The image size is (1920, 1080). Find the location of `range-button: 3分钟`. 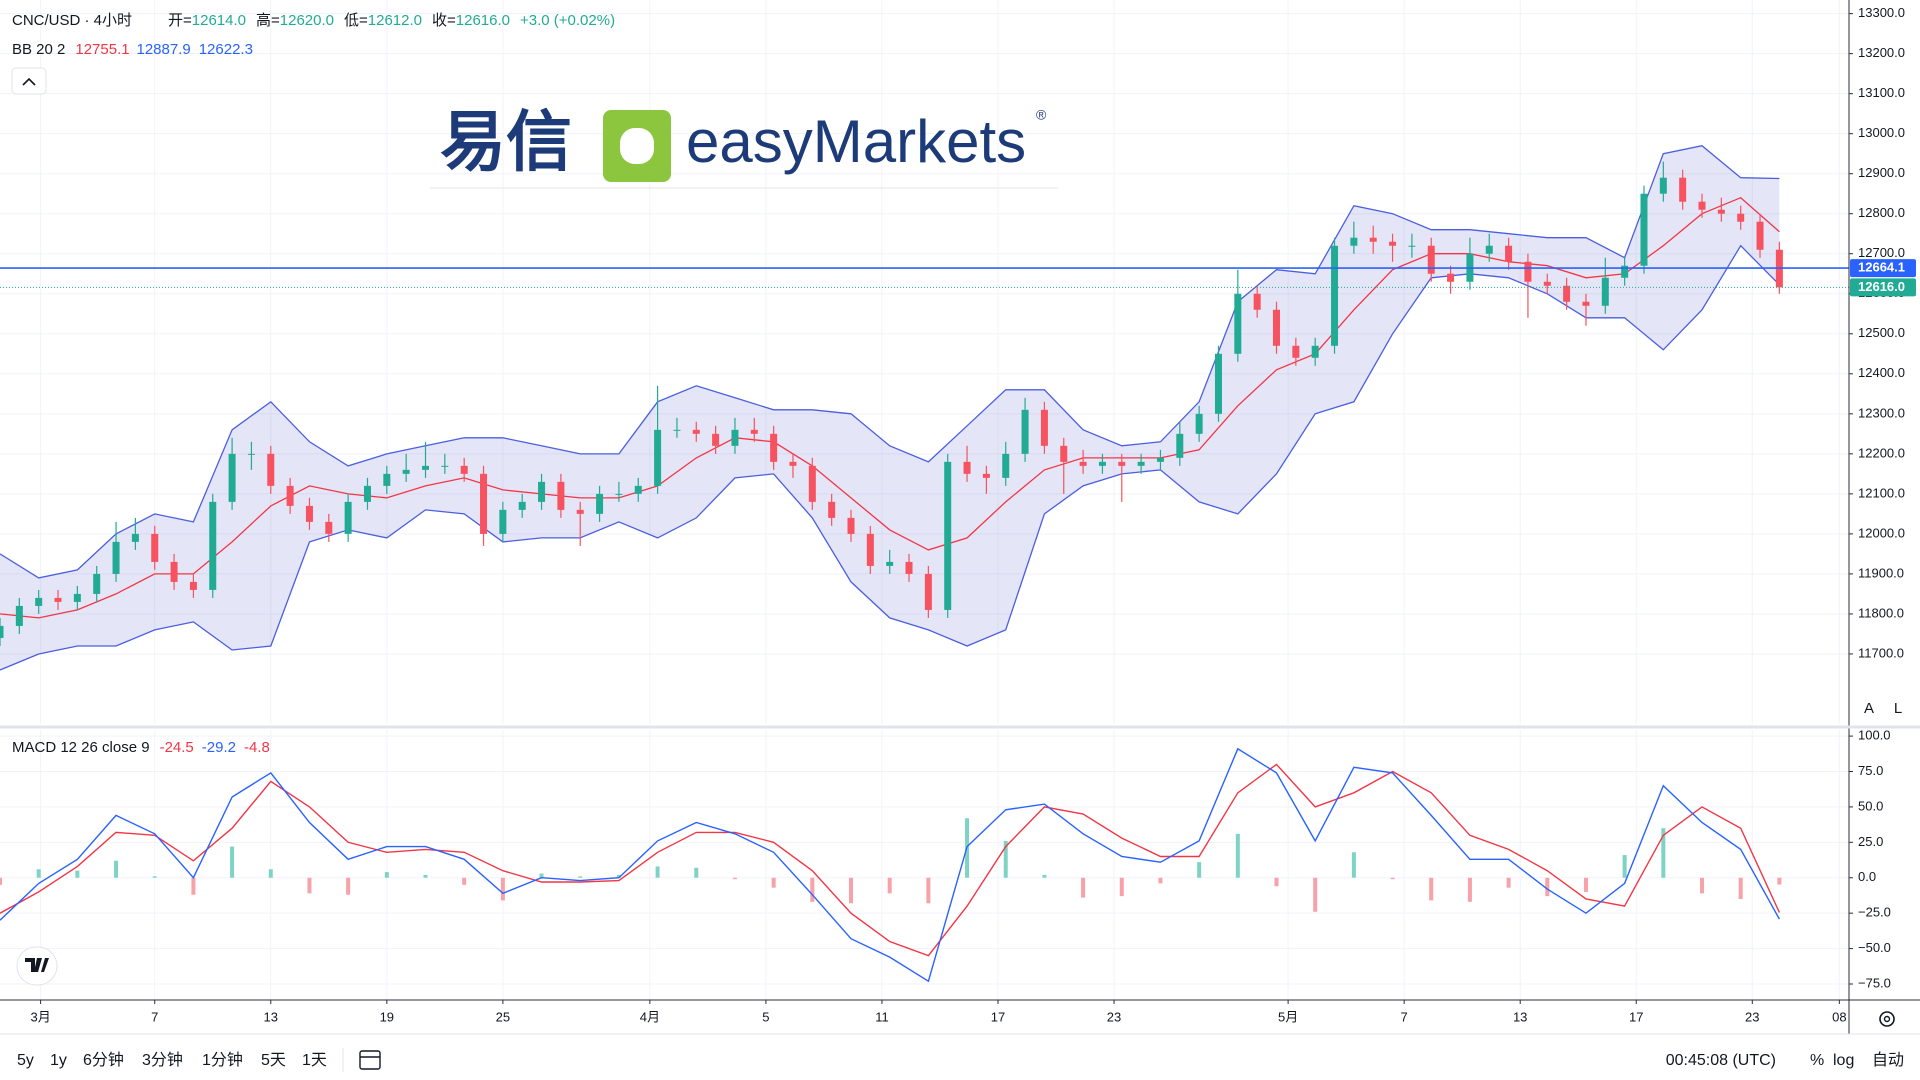

range-button: 3分钟 is located at coordinates (162, 1060).